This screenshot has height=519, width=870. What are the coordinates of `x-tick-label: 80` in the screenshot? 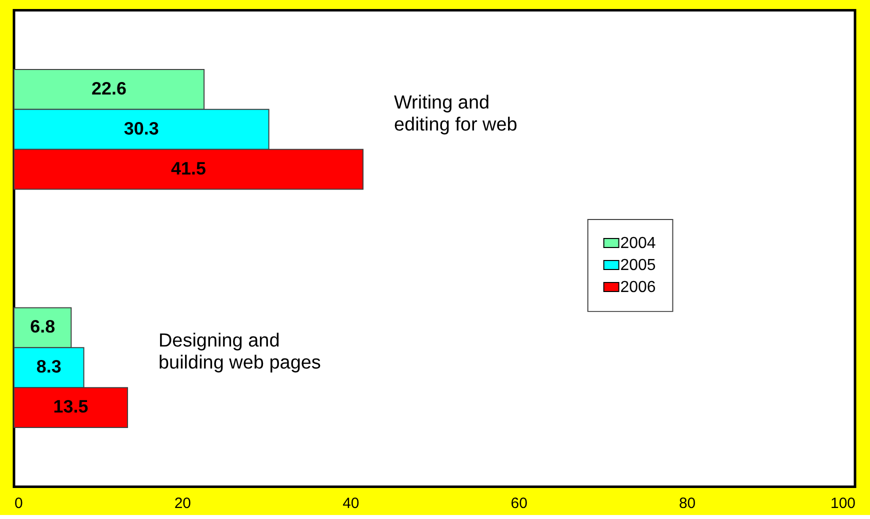 It's located at (687, 503).